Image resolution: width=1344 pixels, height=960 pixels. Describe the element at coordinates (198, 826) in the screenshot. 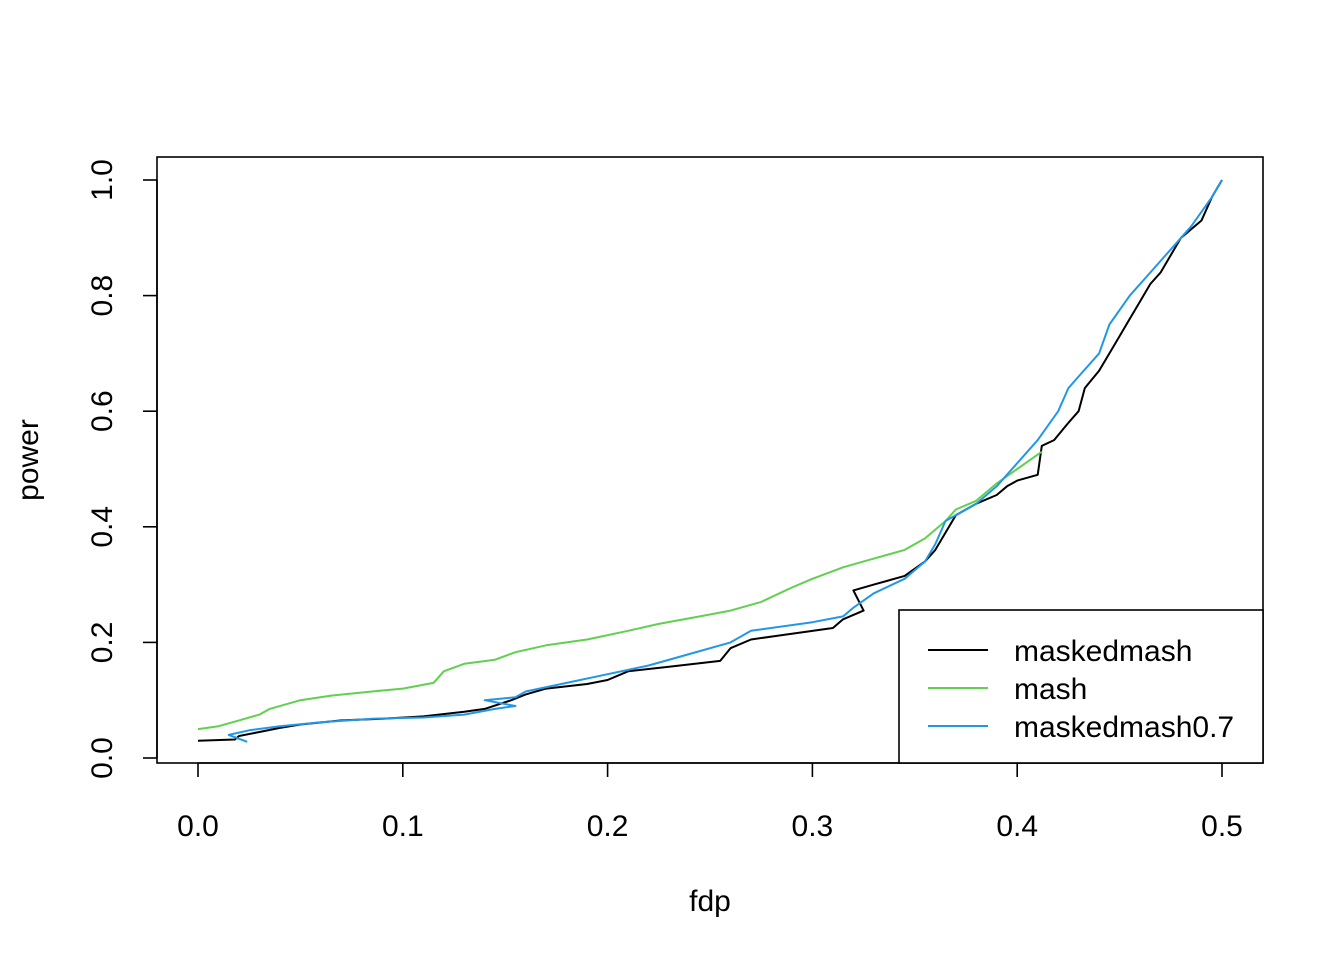

I see `x-tick-label: 0.0` at that location.